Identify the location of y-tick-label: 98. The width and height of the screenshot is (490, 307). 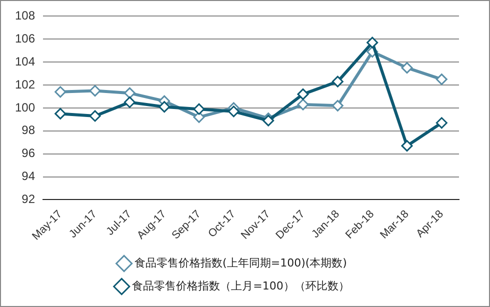
(29, 130).